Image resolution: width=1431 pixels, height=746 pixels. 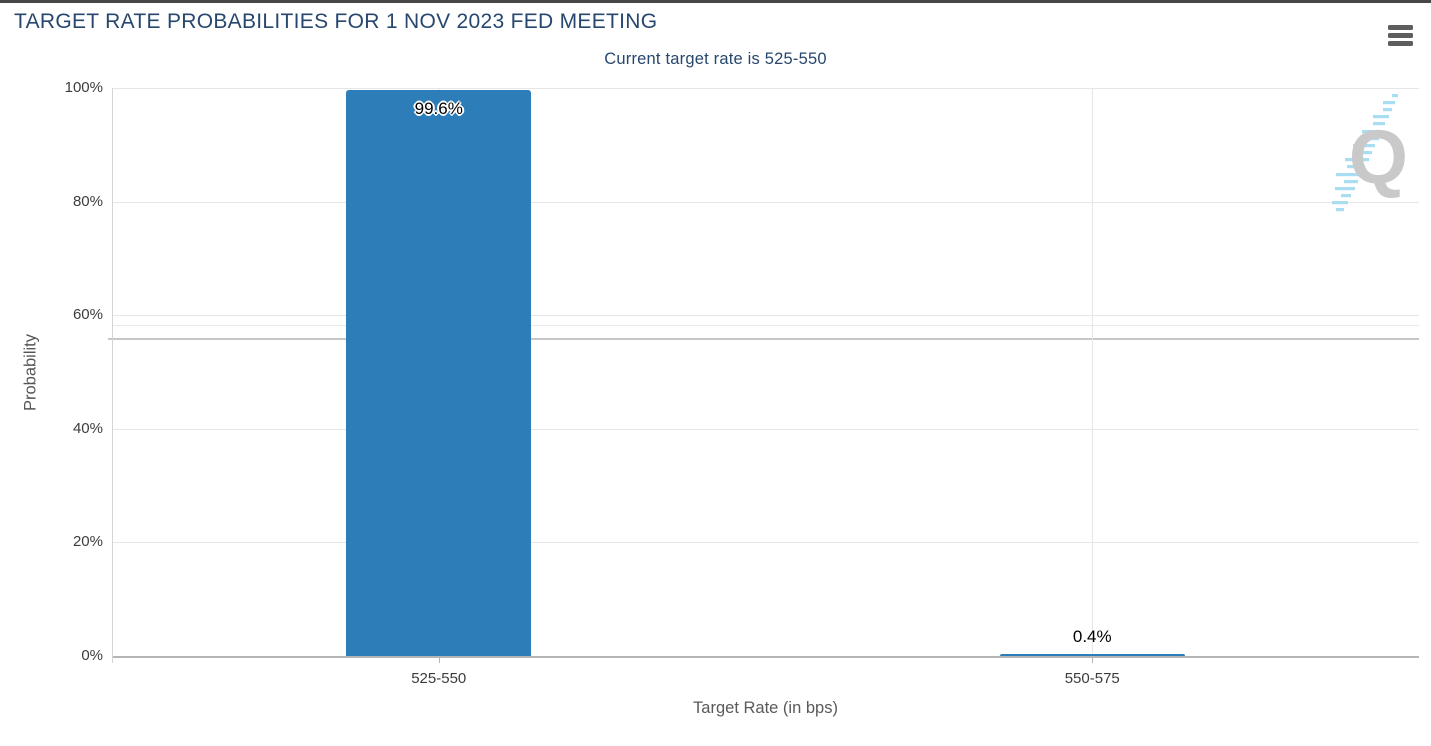 I want to click on quikstrike-watermark-icon: Q, so click(x=1368, y=153).